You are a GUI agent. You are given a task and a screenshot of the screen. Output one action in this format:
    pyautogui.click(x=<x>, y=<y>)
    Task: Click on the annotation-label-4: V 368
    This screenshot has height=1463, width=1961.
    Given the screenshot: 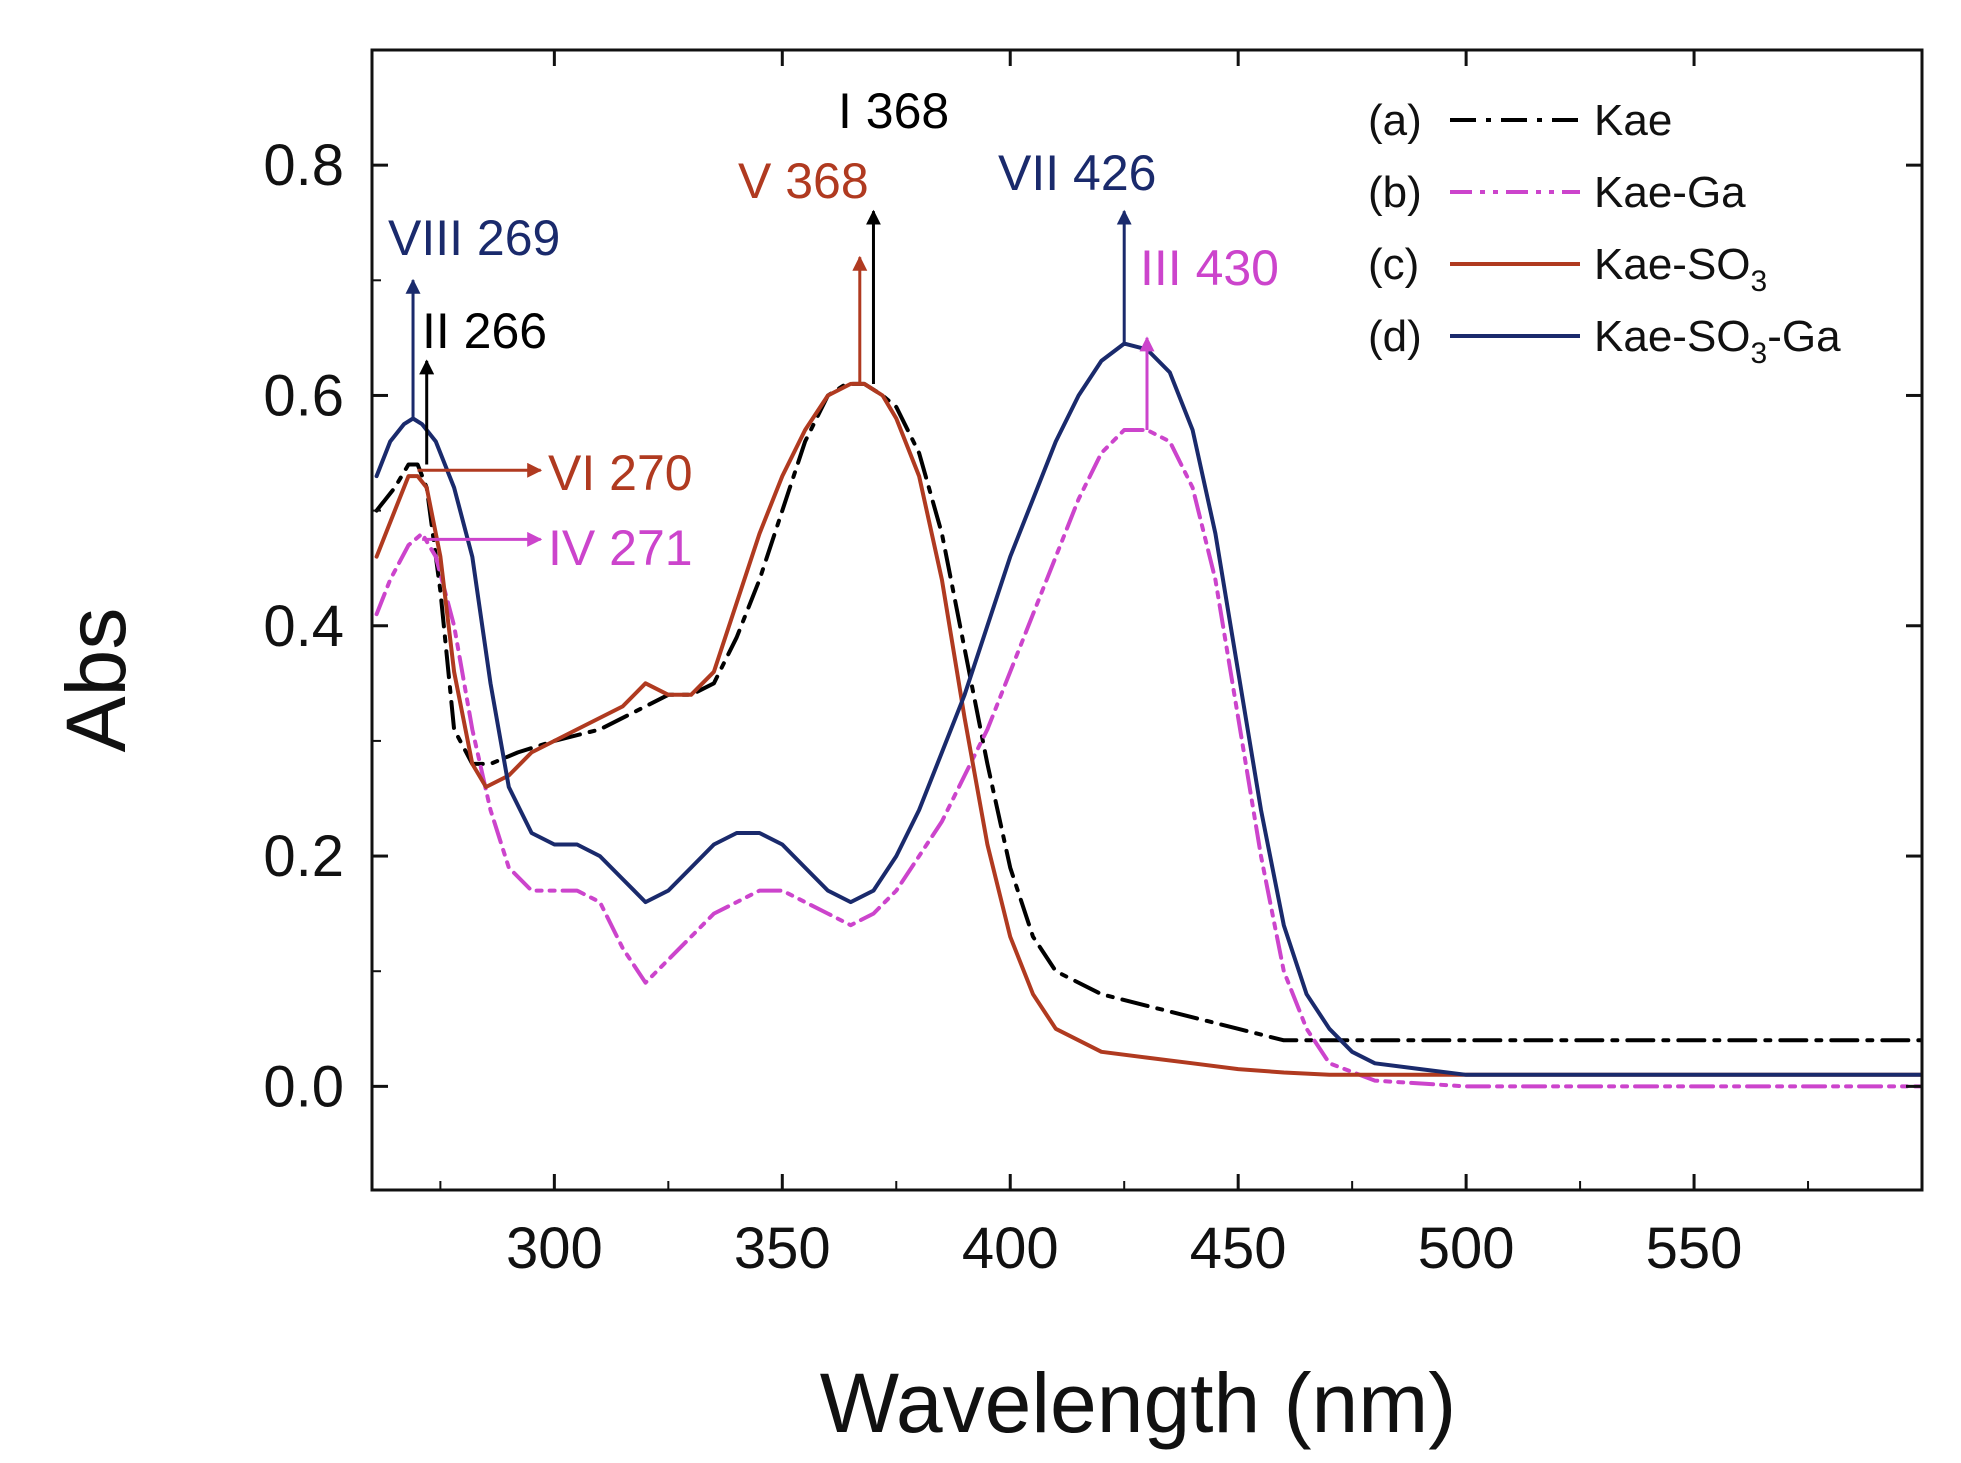 What is the action you would take?
    pyautogui.click(x=803, y=181)
    